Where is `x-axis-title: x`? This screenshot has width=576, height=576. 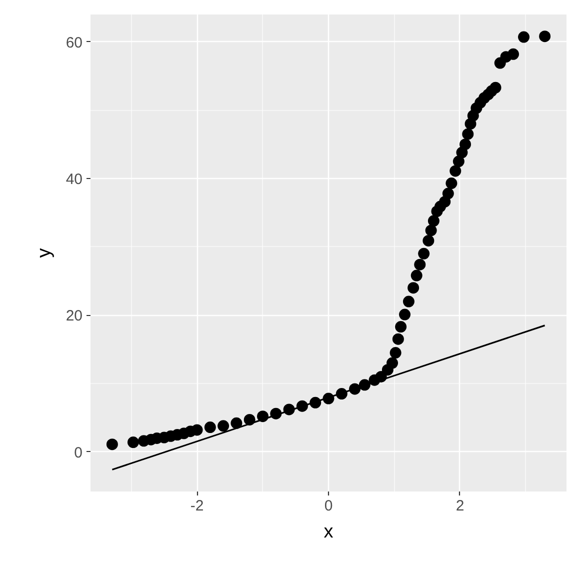 x-axis-title: x is located at coordinates (329, 532).